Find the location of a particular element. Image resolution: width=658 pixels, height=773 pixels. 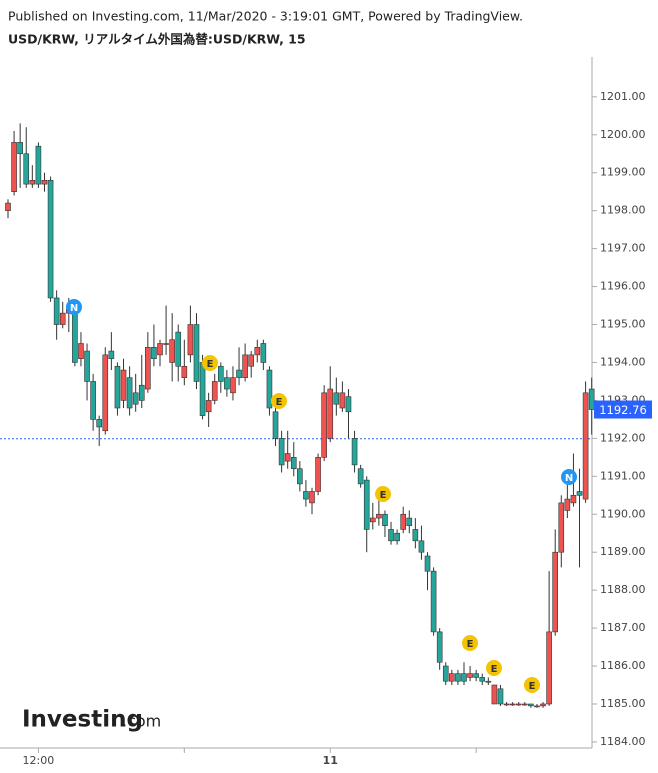

y-tick-label: 1191.00 is located at coordinates (623, 475).